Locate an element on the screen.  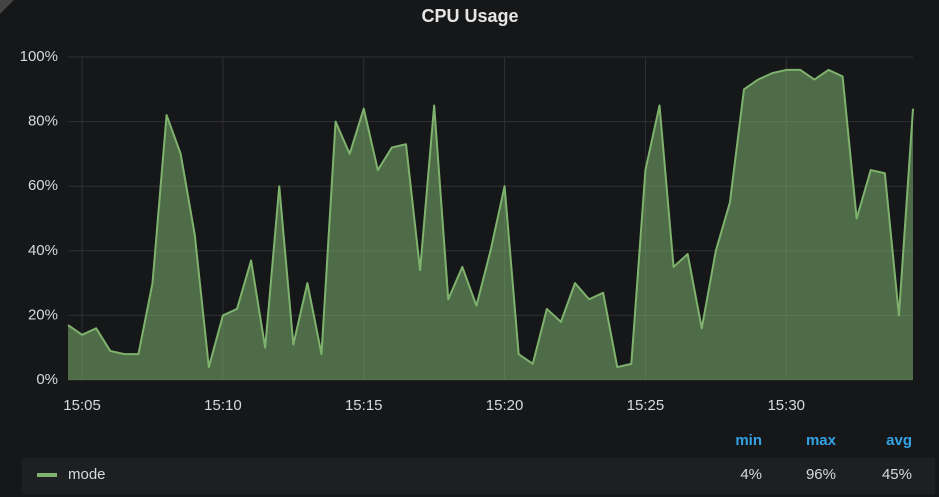
legend-header: avg is located at coordinates (899, 440).